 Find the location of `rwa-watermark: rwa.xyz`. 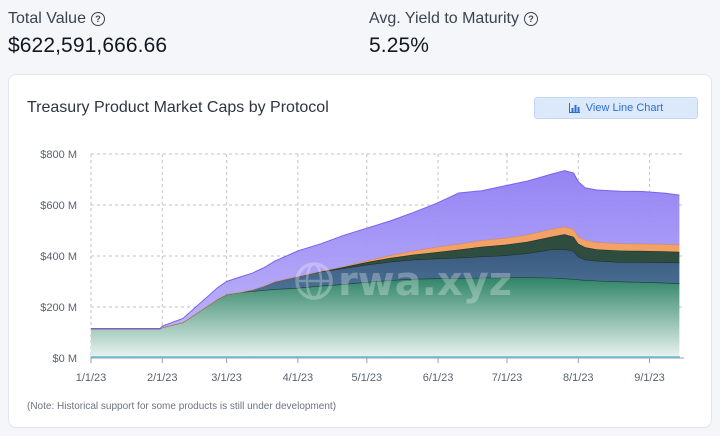

rwa-watermark: rwa.xyz is located at coordinates (403, 282).